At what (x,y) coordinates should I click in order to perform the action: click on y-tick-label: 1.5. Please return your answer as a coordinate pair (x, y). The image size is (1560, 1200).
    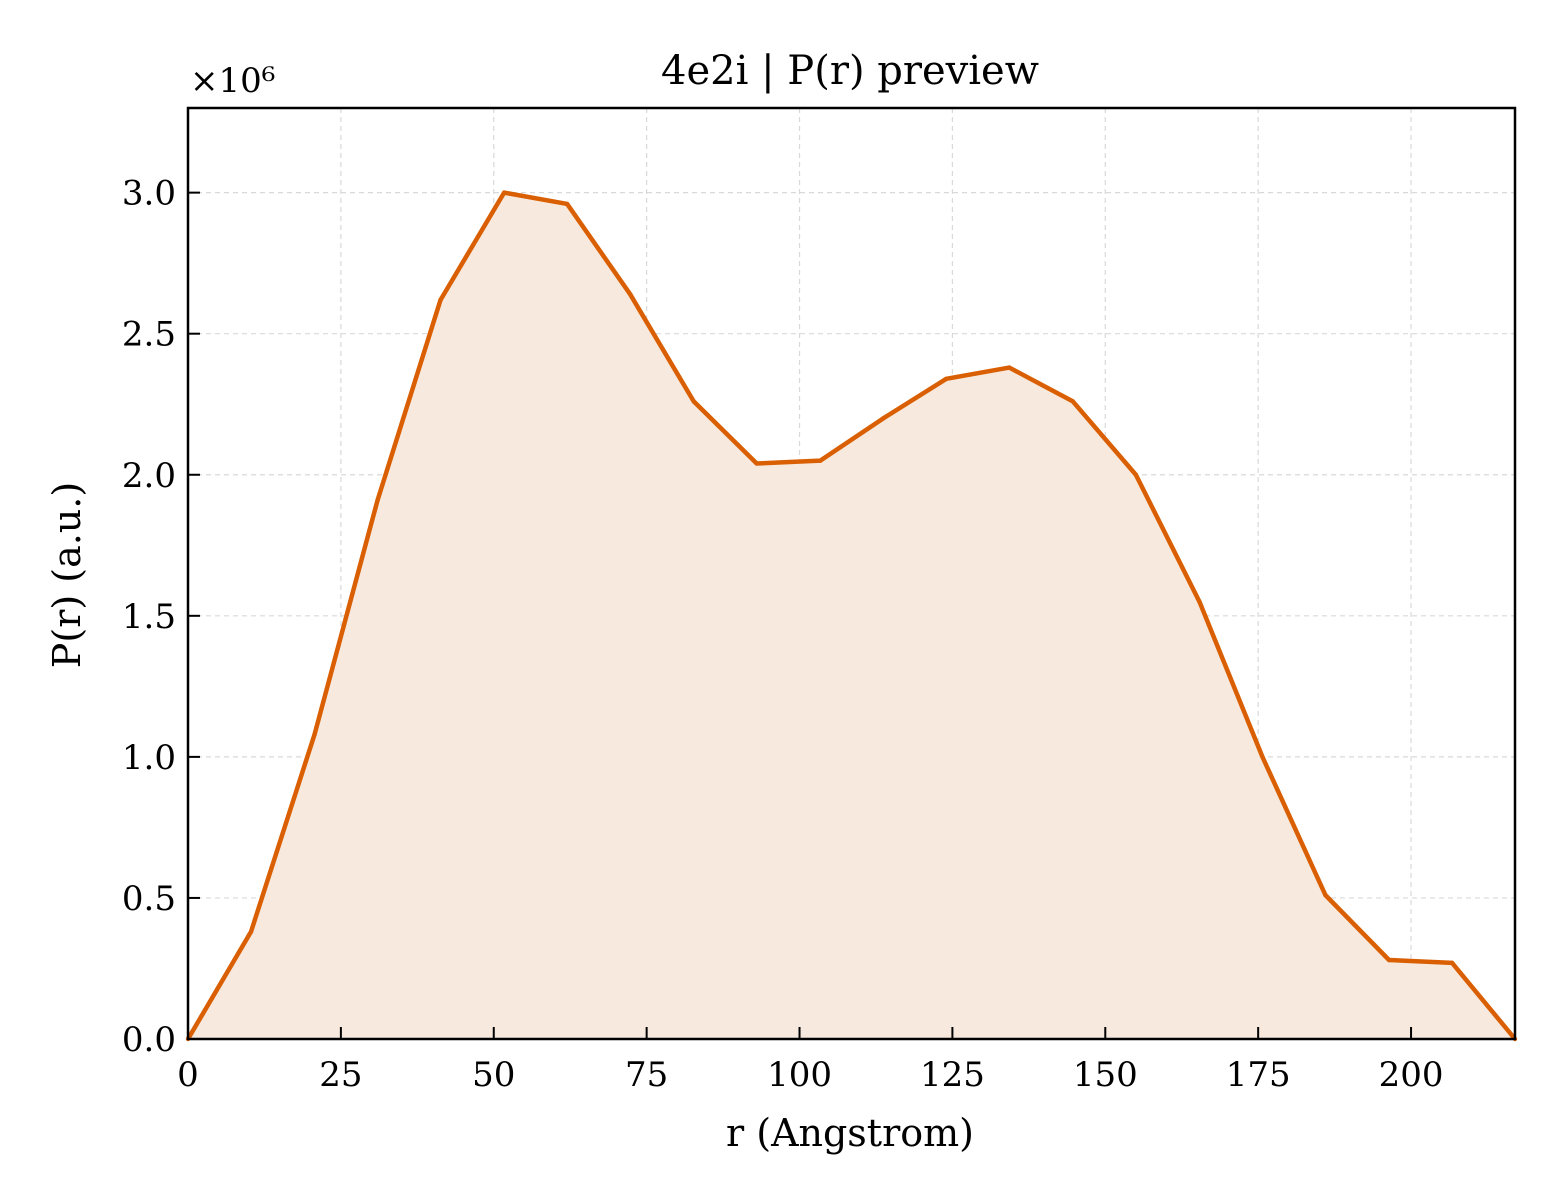
    Looking at the image, I should click on (149, 617).